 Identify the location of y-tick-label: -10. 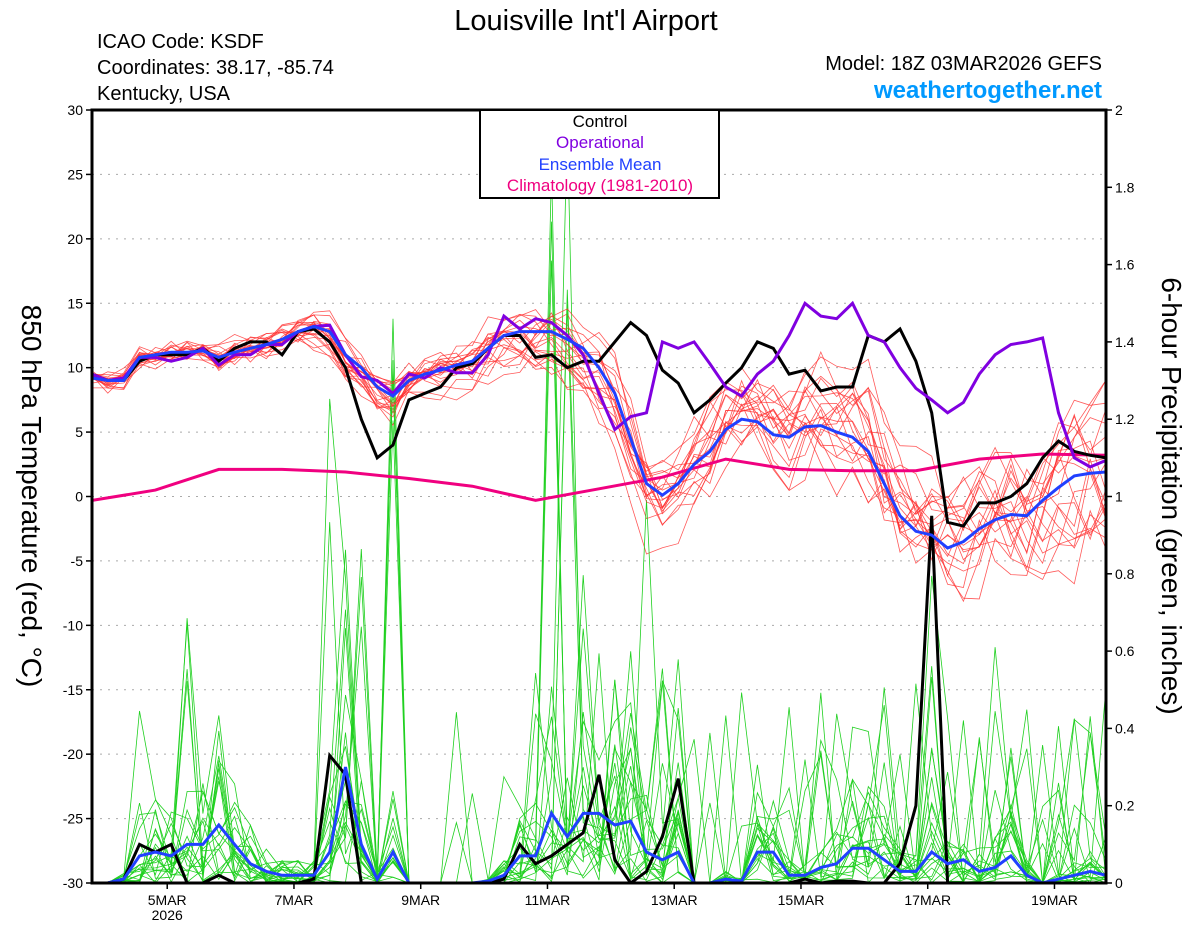
(73, 625).